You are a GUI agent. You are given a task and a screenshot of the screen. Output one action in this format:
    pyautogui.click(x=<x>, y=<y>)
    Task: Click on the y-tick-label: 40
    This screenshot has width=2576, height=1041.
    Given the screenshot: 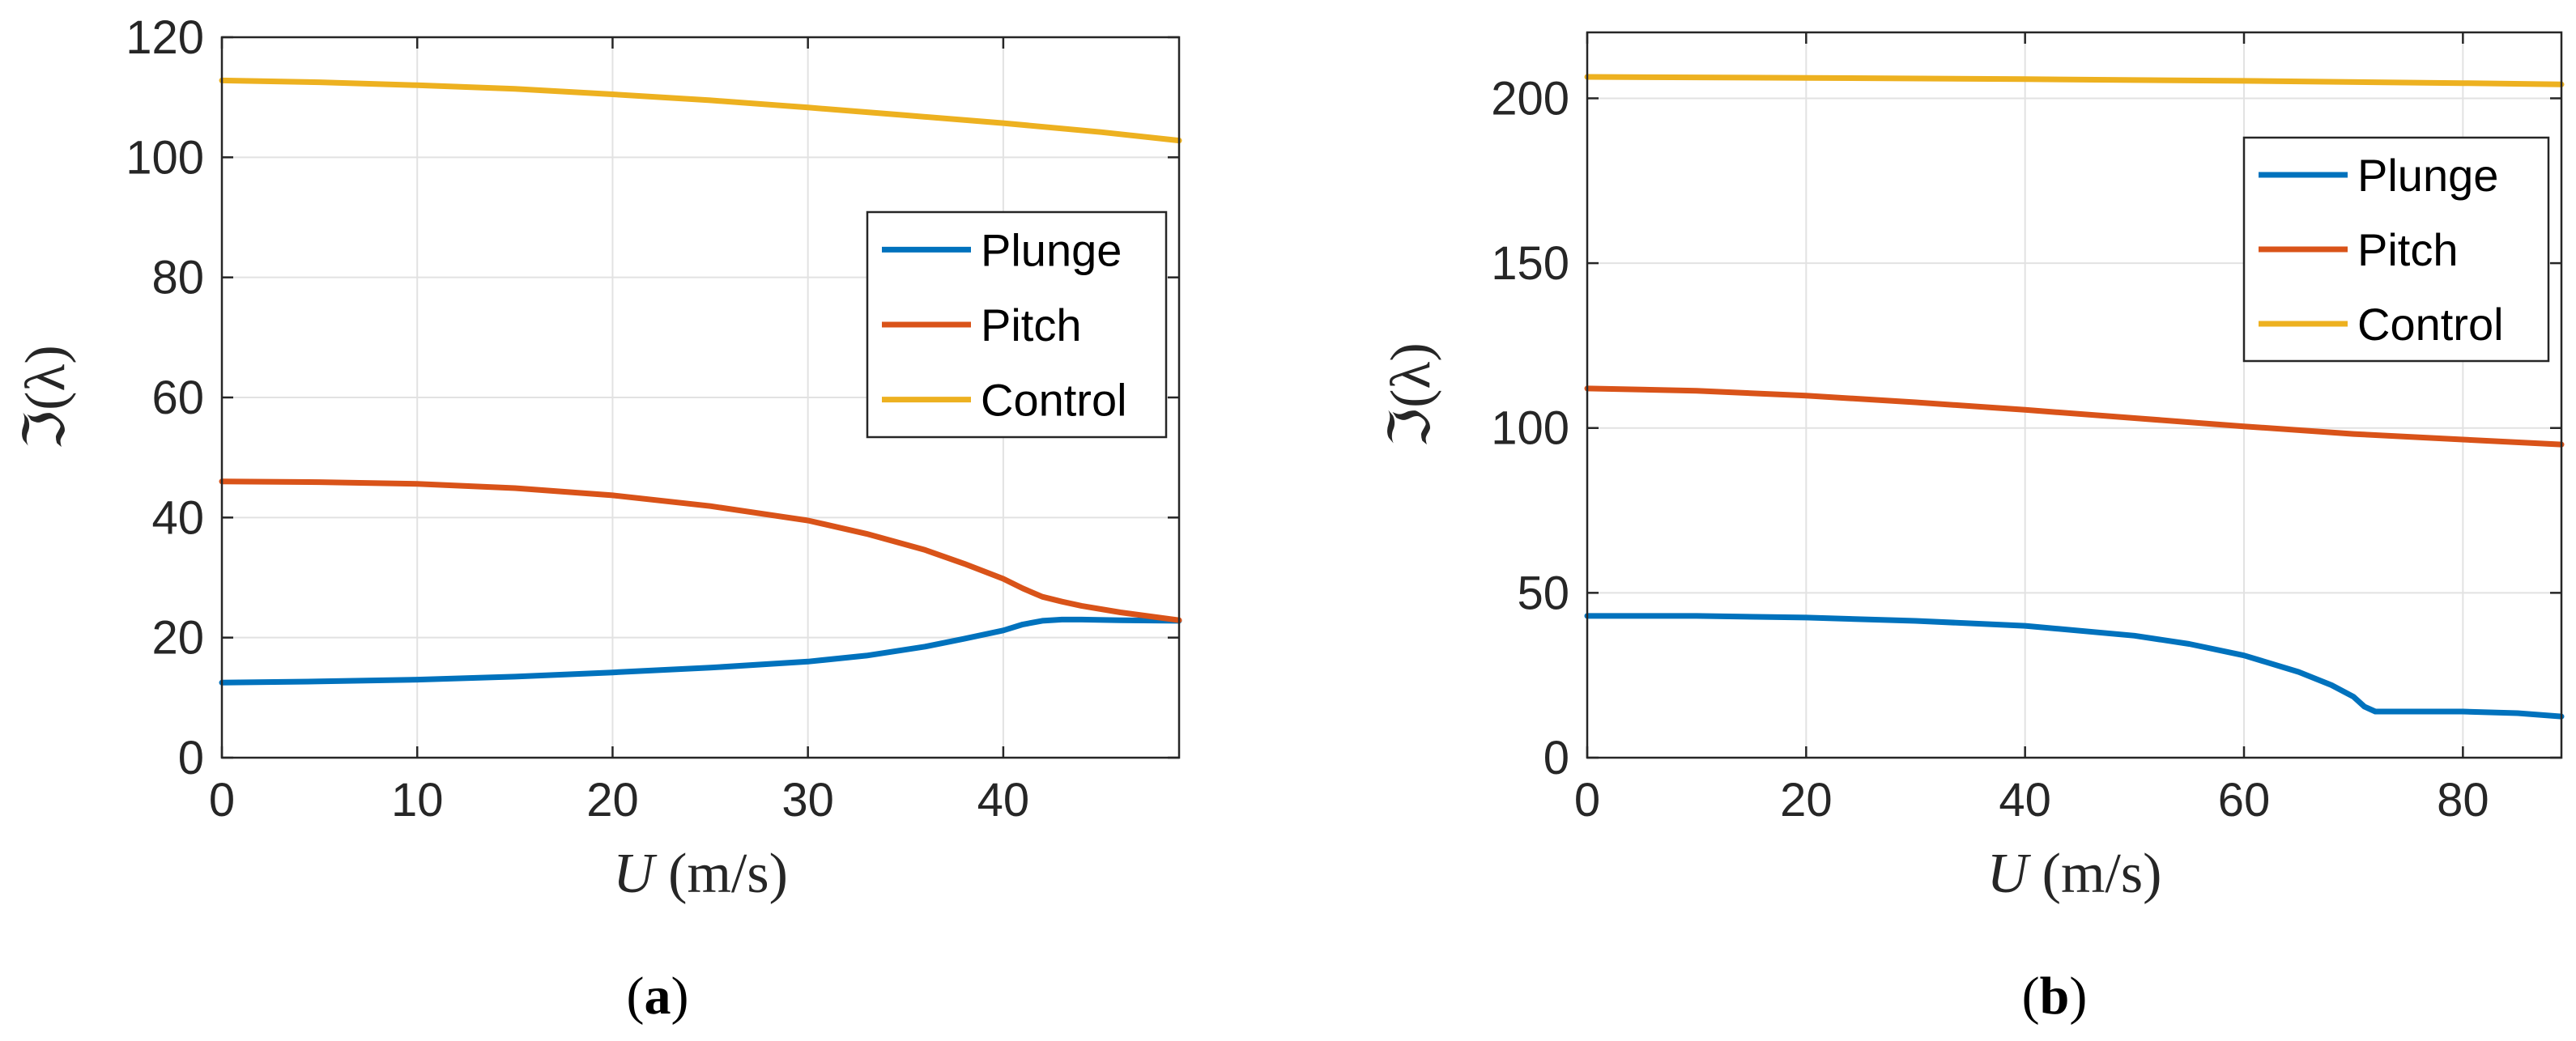 What is the action you would take?
    pyautogui.click(x=177, y=517)
    